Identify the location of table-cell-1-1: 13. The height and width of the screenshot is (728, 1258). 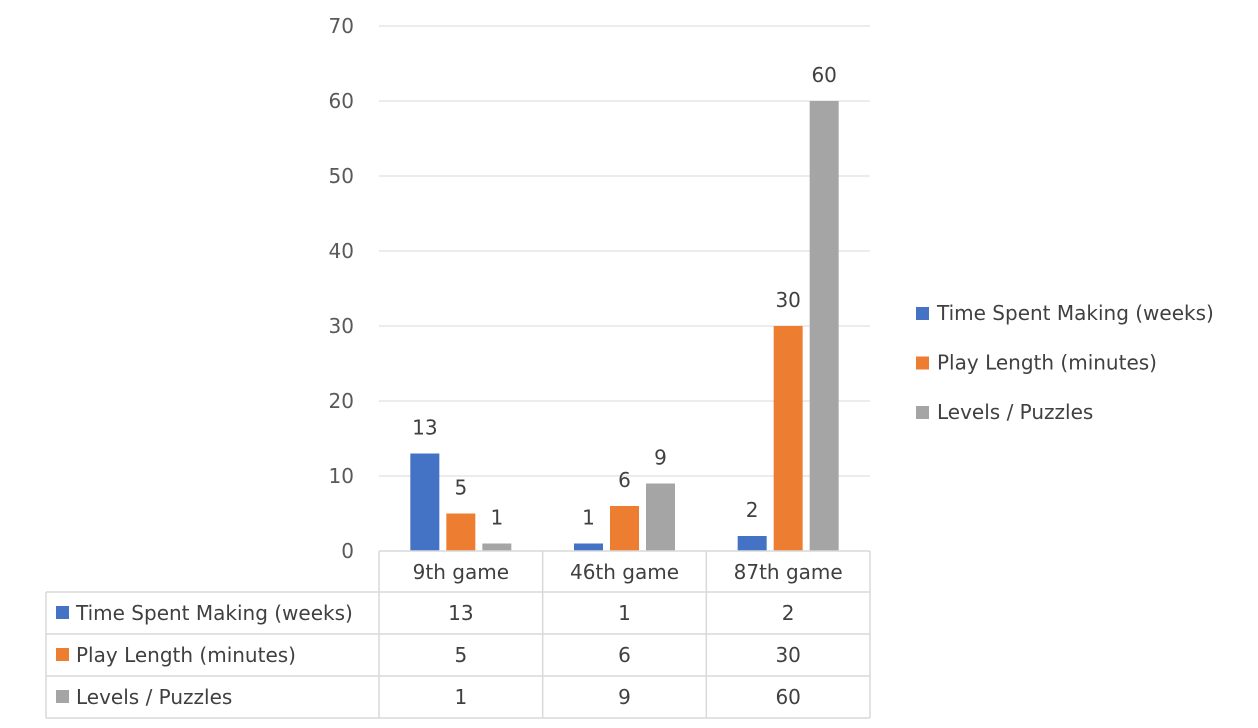
(460, 613).